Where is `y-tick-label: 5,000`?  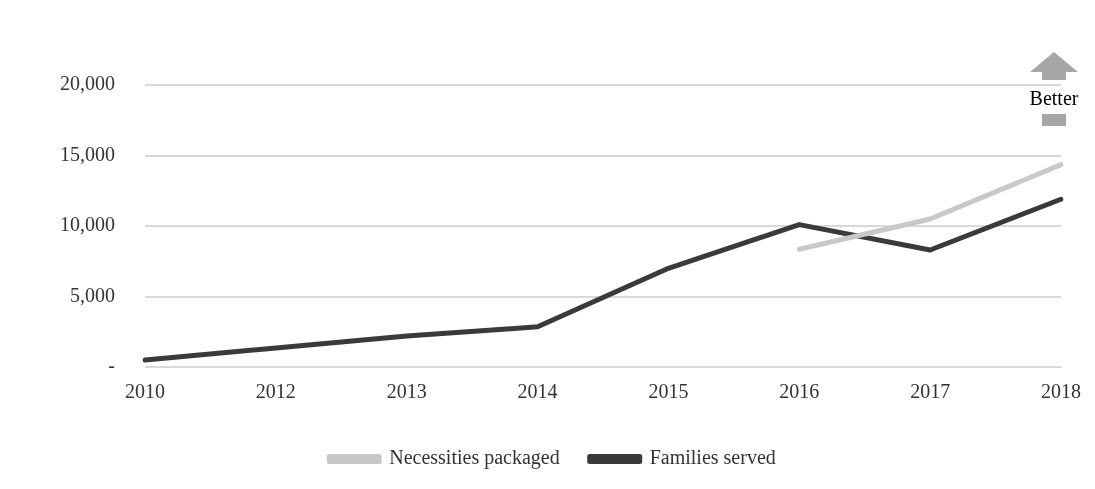
y-tick-label: 5,000 is located at coordinates (92, 294).